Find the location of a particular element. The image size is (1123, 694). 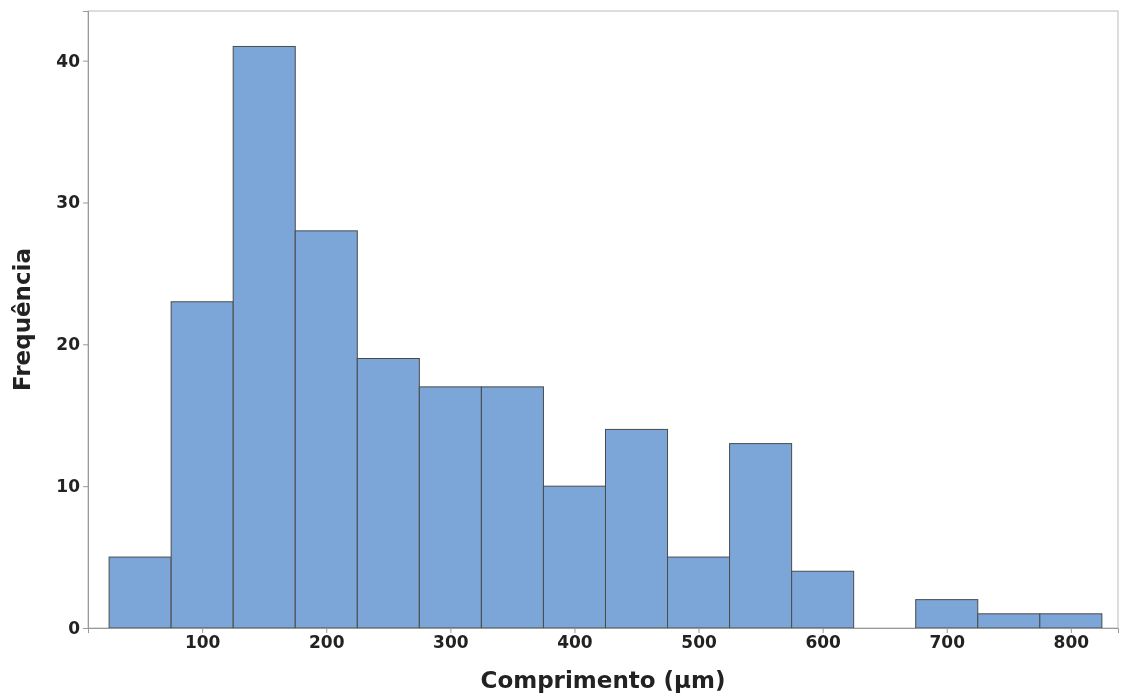

x-tick-label: 100 is located at coordinates (202, 642).